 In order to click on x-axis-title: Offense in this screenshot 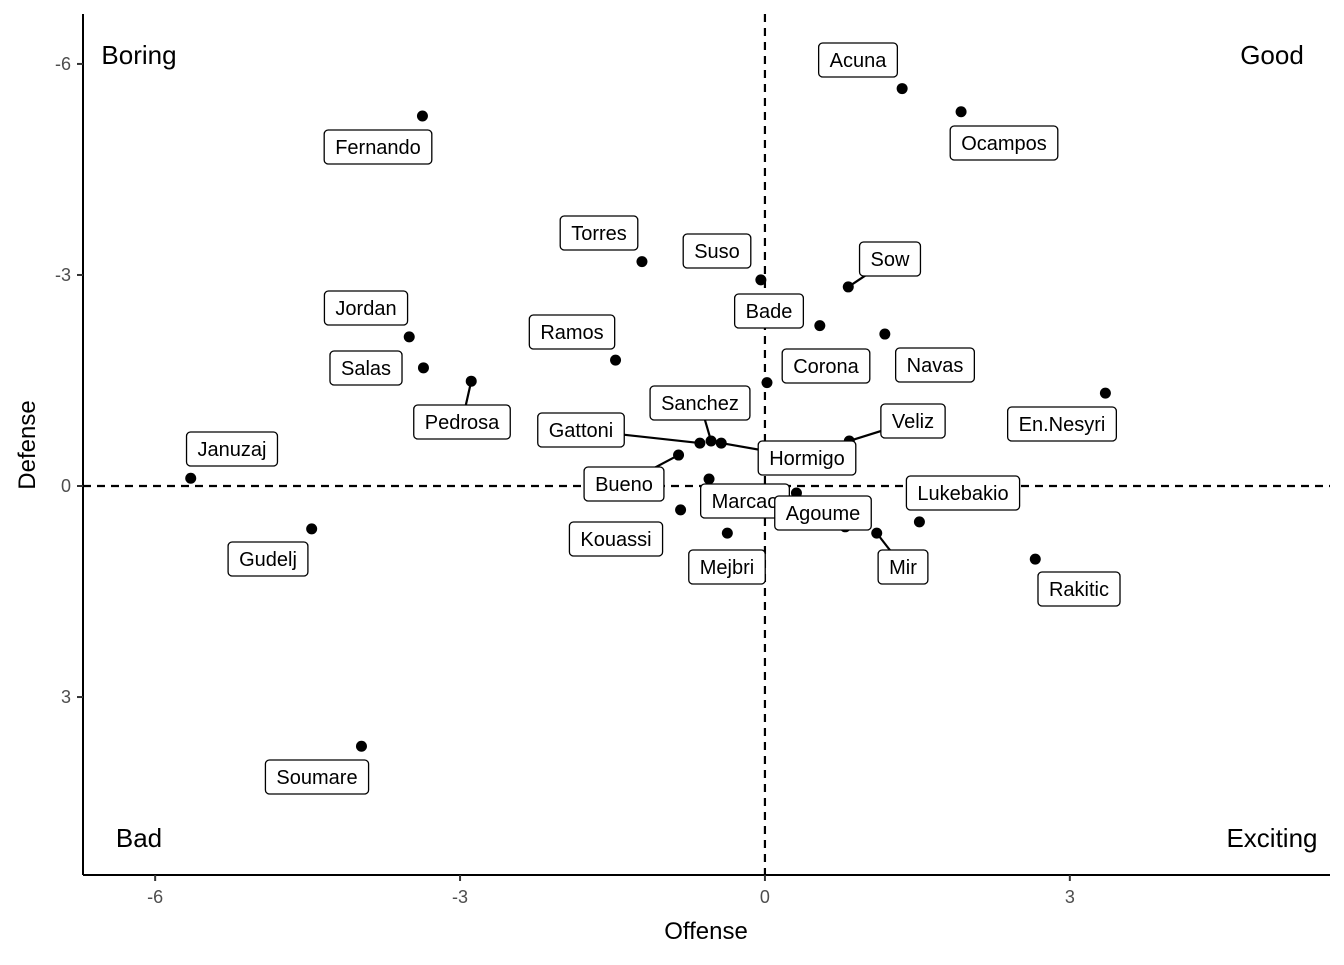, I will do `click(706, 931)`.